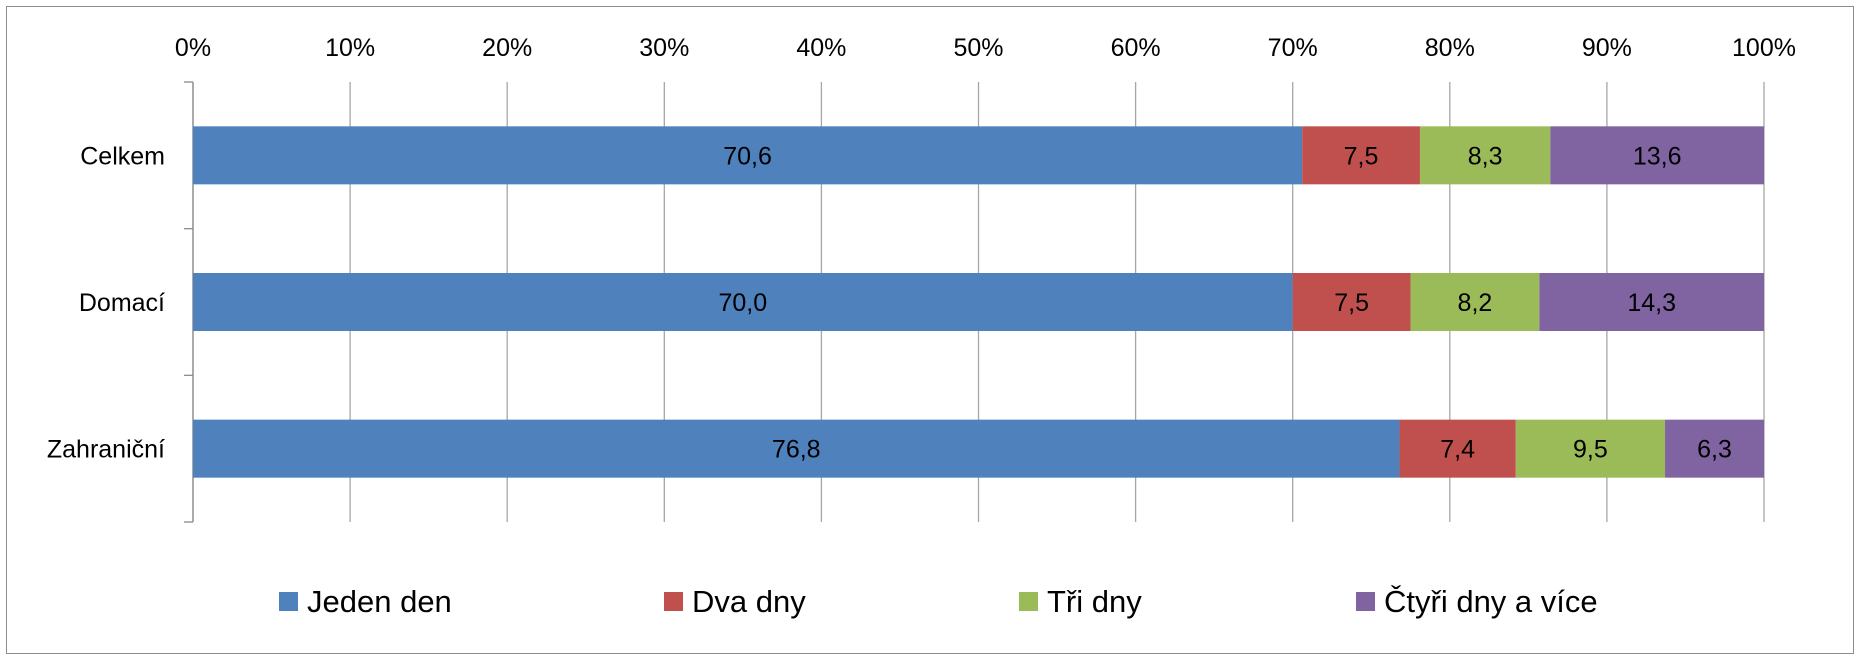  Describe the element at coordinates (507, 48) in the screenshot. I see `x-tick-label: 20%` at that location.